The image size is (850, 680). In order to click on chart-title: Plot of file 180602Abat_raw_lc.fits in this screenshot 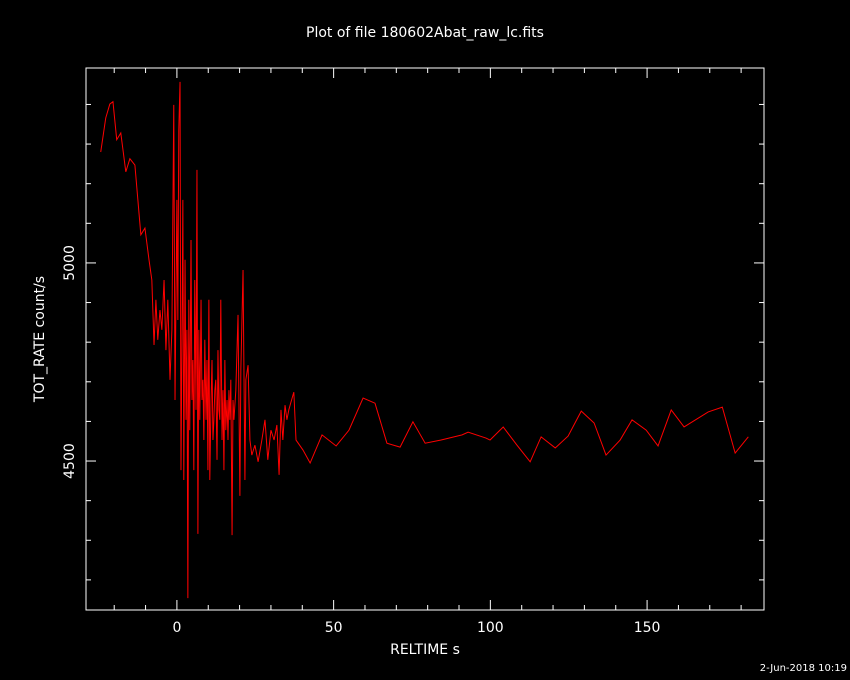, I will do `click(425, 33)`.